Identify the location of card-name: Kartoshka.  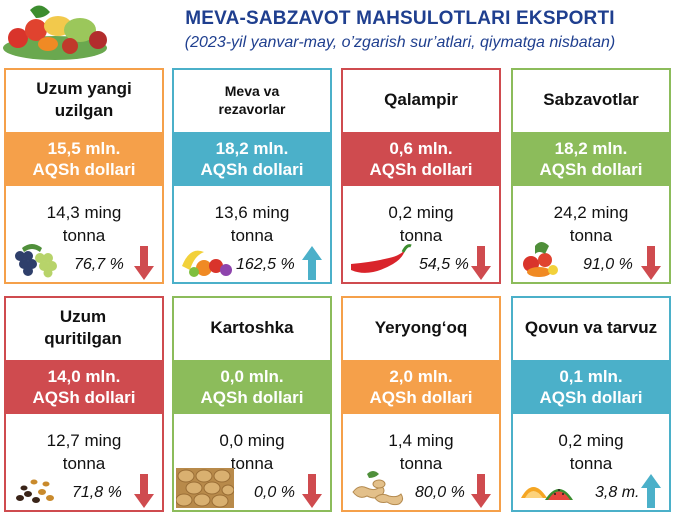
(252, 327).